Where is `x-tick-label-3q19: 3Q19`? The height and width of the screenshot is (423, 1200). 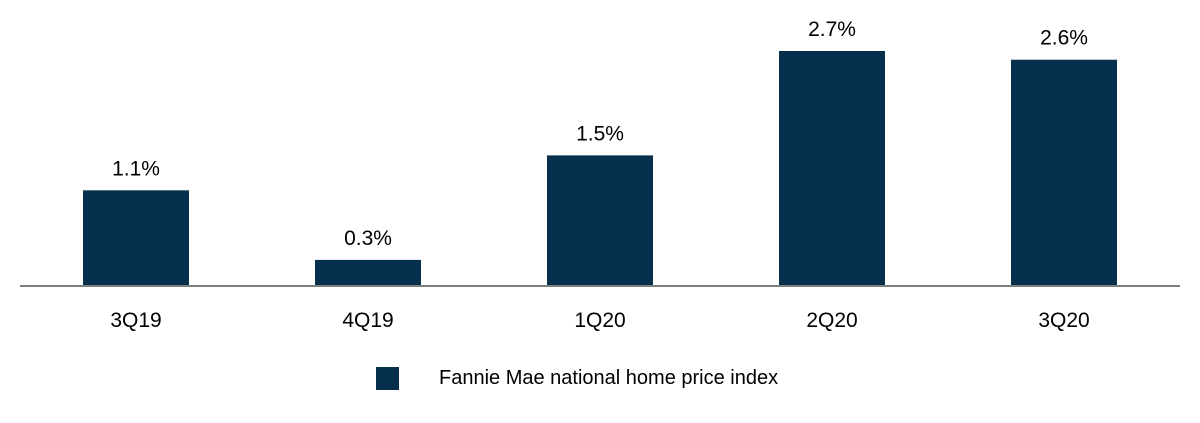
x-tick-label-3q19: 3Q19 is located at coordinates (135, 320).